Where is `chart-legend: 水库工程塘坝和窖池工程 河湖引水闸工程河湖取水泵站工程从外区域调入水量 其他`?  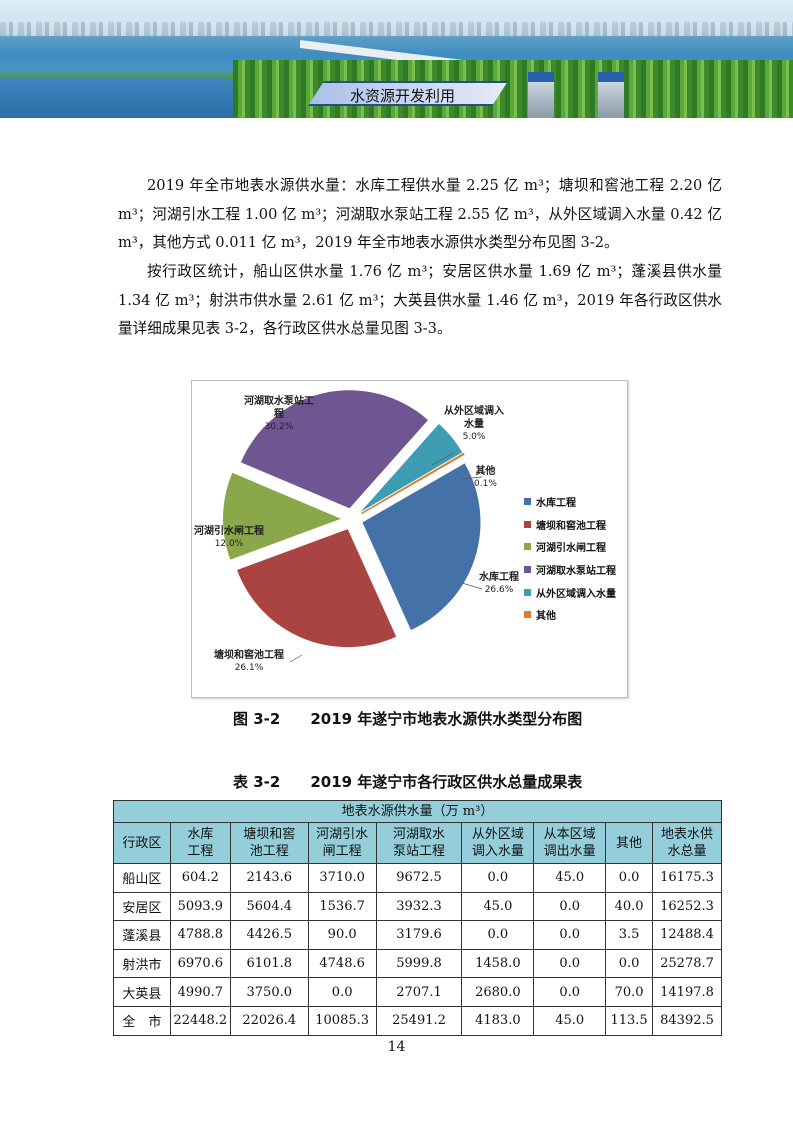
chart-legend: 水库工程塘坝和窖池工程 河湖引水闸工程河湖取水泵站工程从外区域调入水量 其他 is located at coordinates (570, 558).